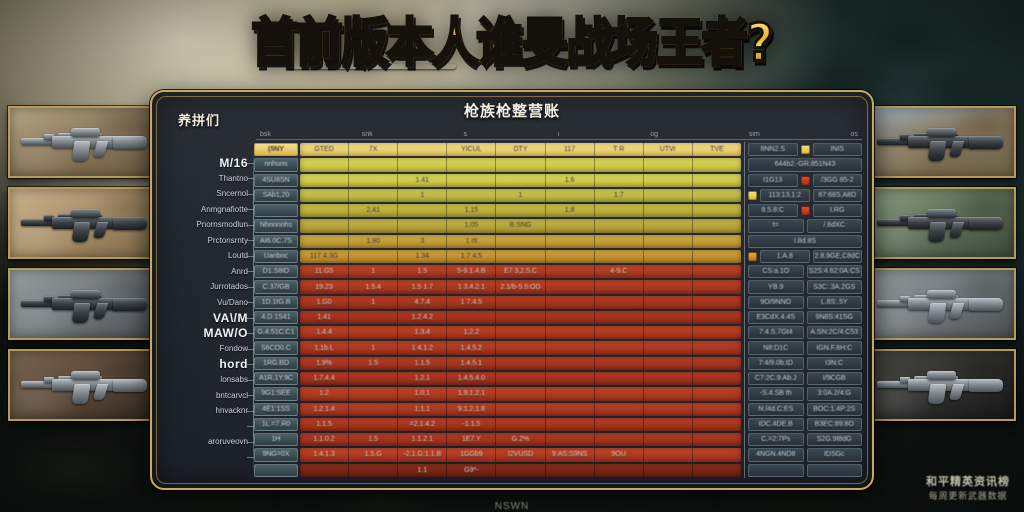 This screenshot has height=512, width=1024. What do you see at coordinates (276, 409) in the screenshot?
I see `row-name-cell: 4E1:1SS` at bounding box center [276, 409].